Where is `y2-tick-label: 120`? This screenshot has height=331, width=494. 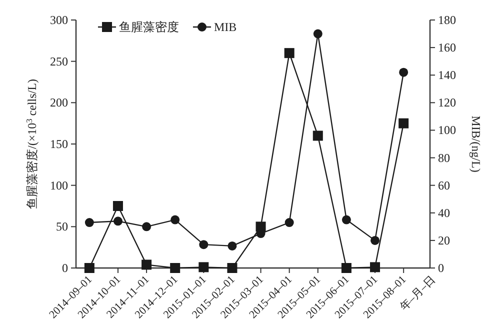 y2-tick-label: 120 is located at coordinates (447, 103).